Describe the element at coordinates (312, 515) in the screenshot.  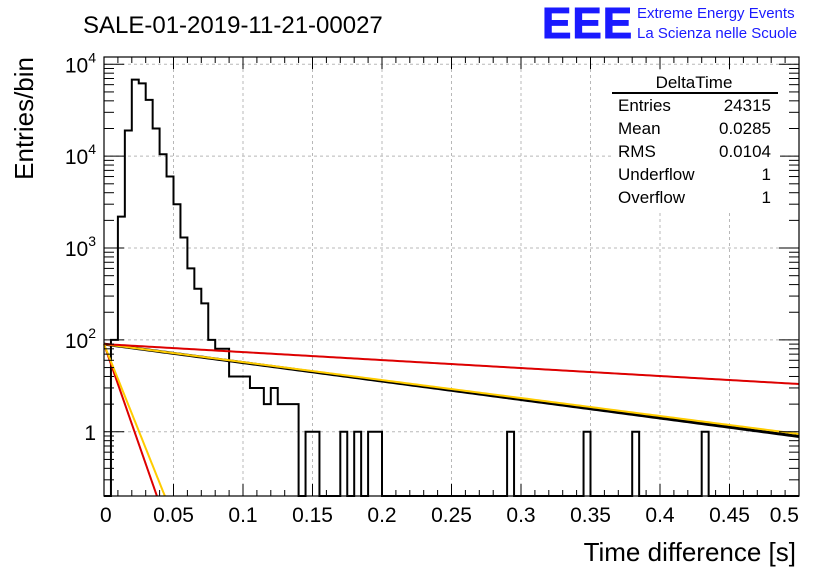
I see `x-tick-label: 0.15` at that location.